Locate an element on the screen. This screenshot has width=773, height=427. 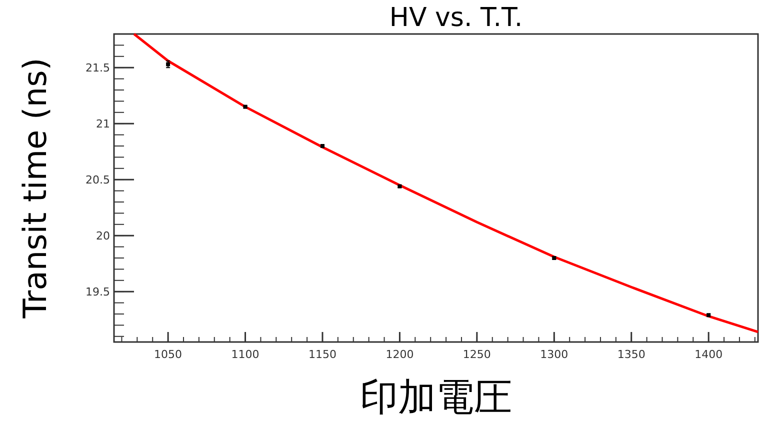
x-tick-label: 1250 is located at coordinates (476, 354).